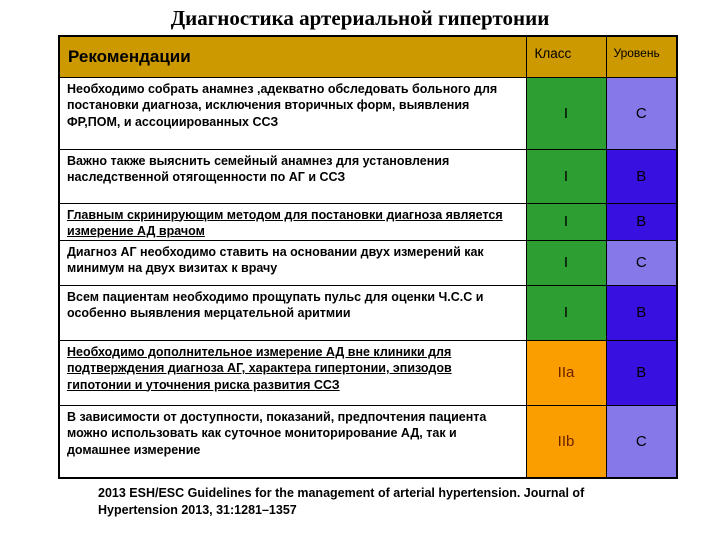 The width and height of the screenshot is (720, 540). What do you see at coordinates (641, 56) in the screenshot?
I see `header-level: Уровень` at bounding box center [641, 56].